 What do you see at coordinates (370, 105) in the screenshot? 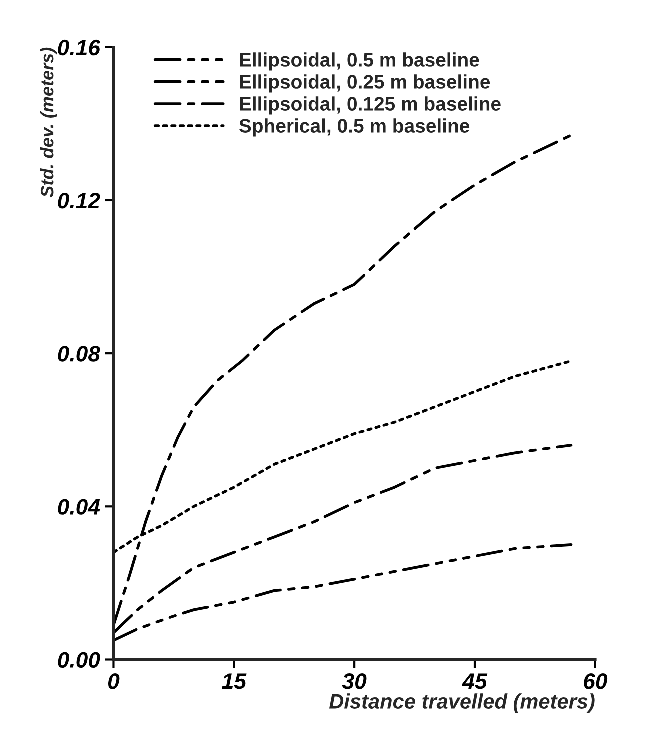
I see `legend-label: Ellipsoidal, 0.125 m baseline` at bounding box center [370, 105].